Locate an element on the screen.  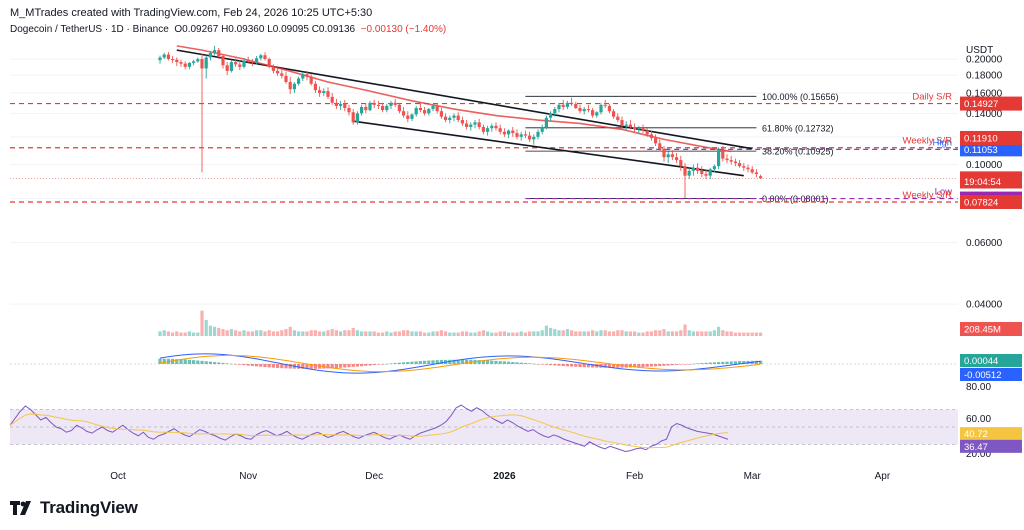
time-tick-label: Nov is located at coordinates (248, 476).